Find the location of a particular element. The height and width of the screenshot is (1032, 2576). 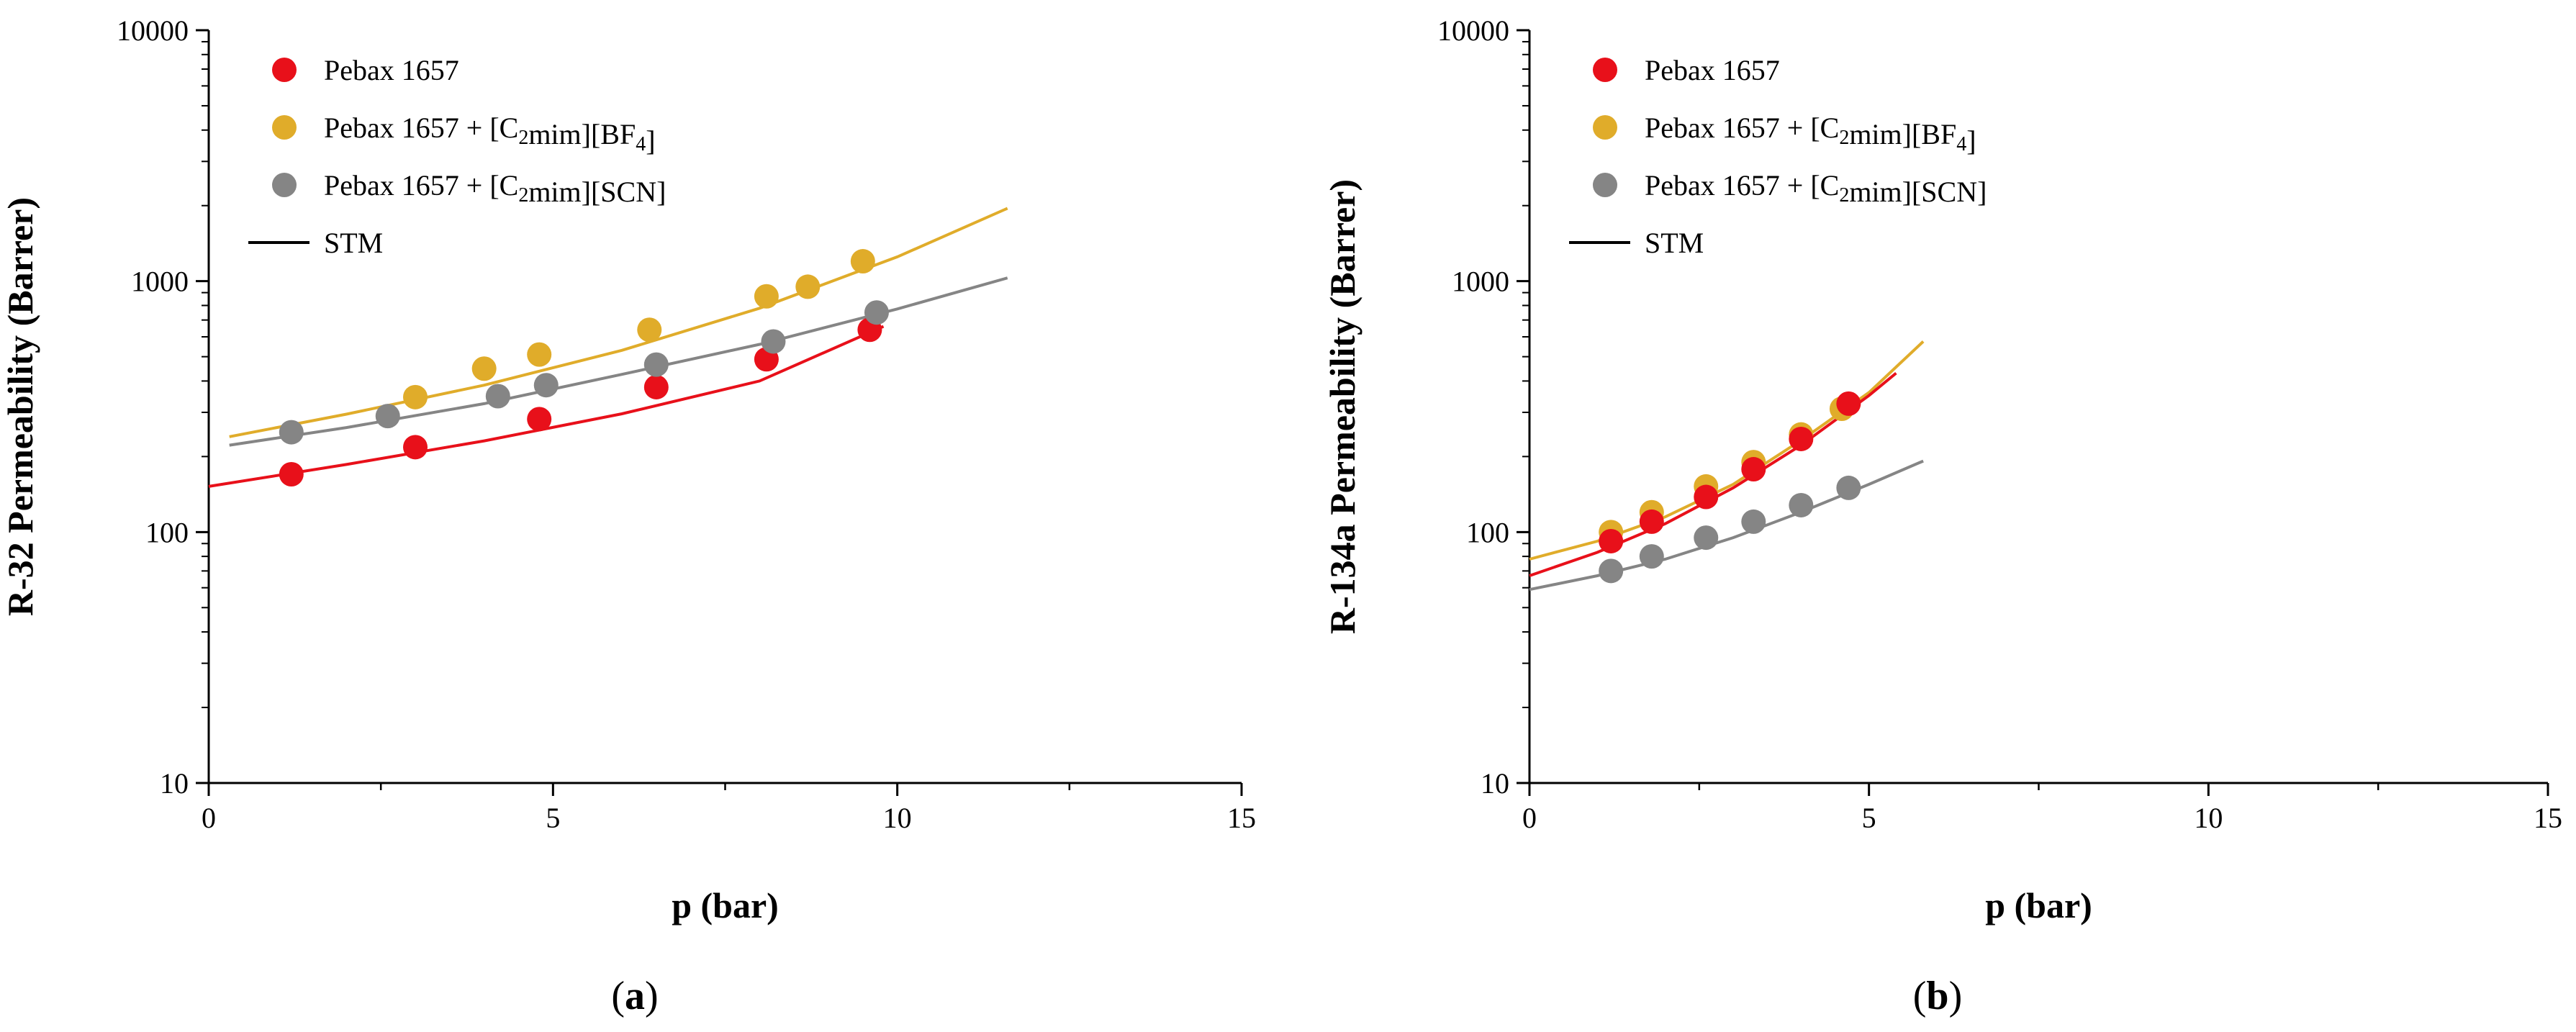

legend-label: Pebax 1657 is located at coordinates (392, 70).